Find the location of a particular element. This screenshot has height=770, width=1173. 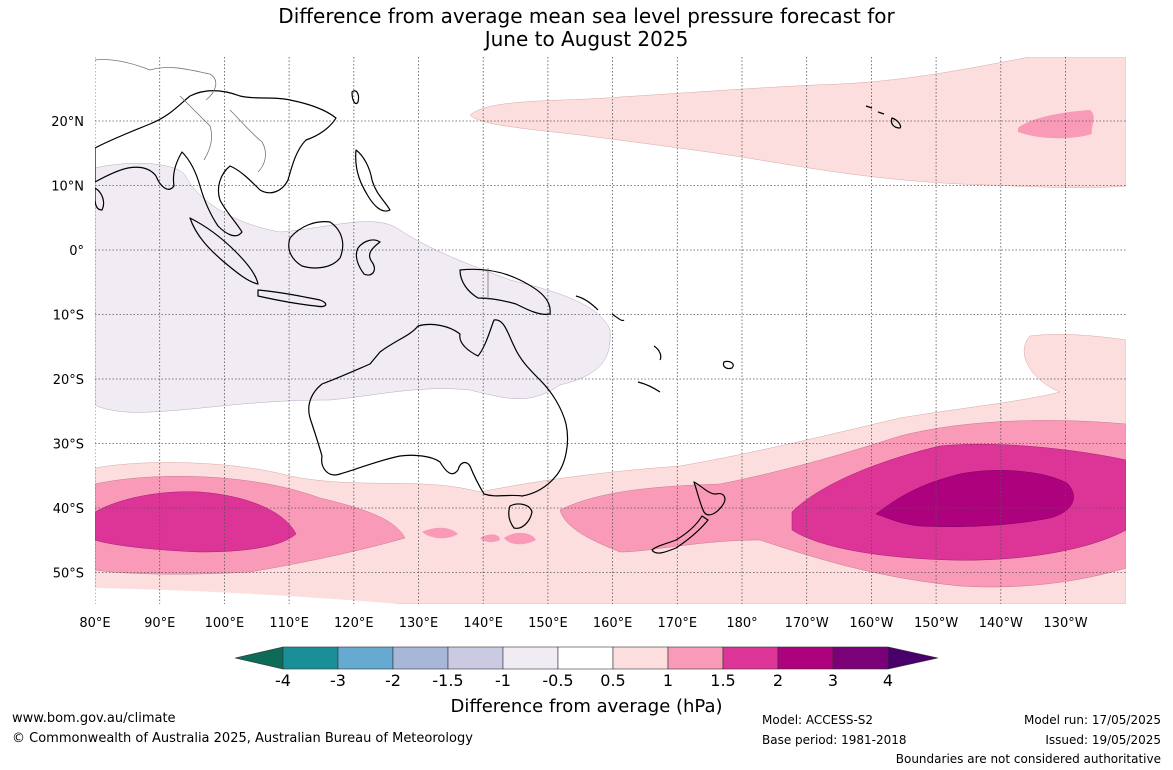

colorbar-tick-label: -3 is located at coordinates (338, 680).